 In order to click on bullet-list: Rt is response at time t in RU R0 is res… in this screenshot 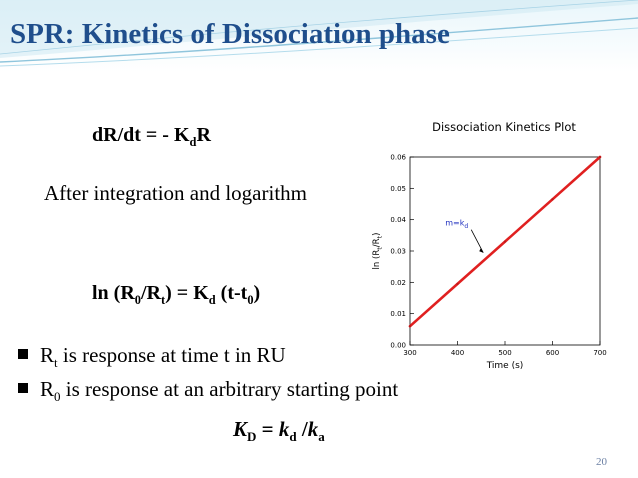, I will do `click(208, 377)`.